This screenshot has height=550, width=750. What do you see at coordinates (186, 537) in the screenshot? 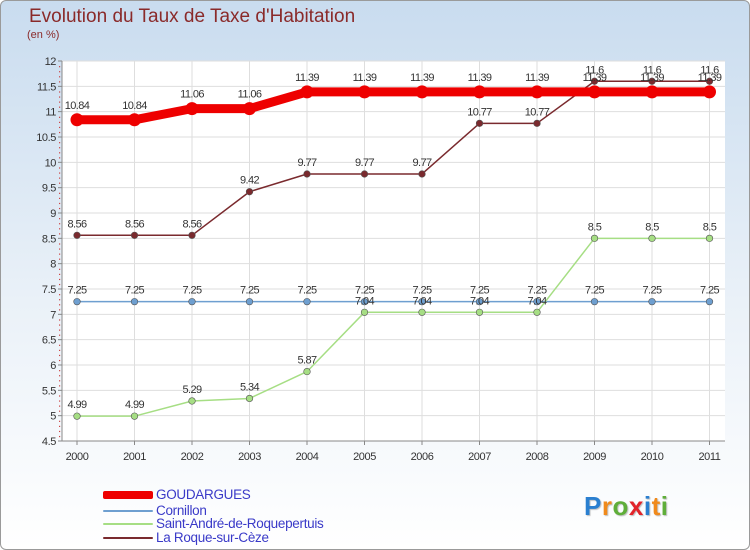
I see `legend-item-la-roque: La Roque-sur-Cèze` at bounding box center [186, 537].